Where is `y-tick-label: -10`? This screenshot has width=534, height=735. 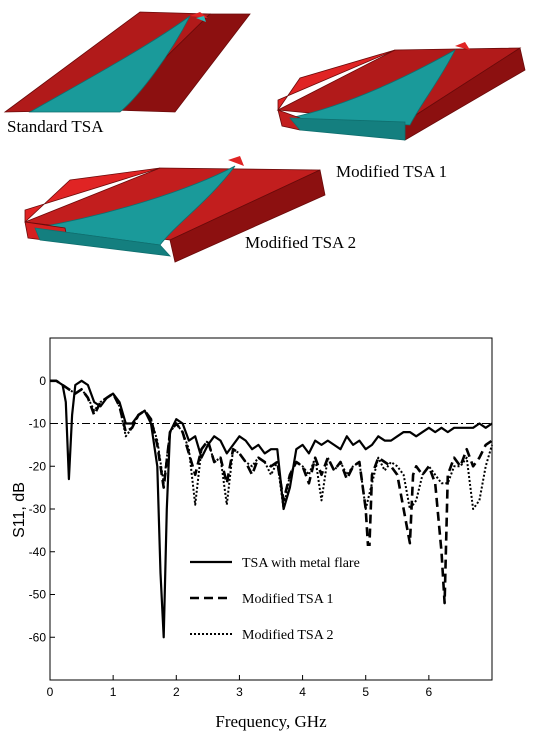
y-tick-label: -10 is located at coordinates (38, 424).